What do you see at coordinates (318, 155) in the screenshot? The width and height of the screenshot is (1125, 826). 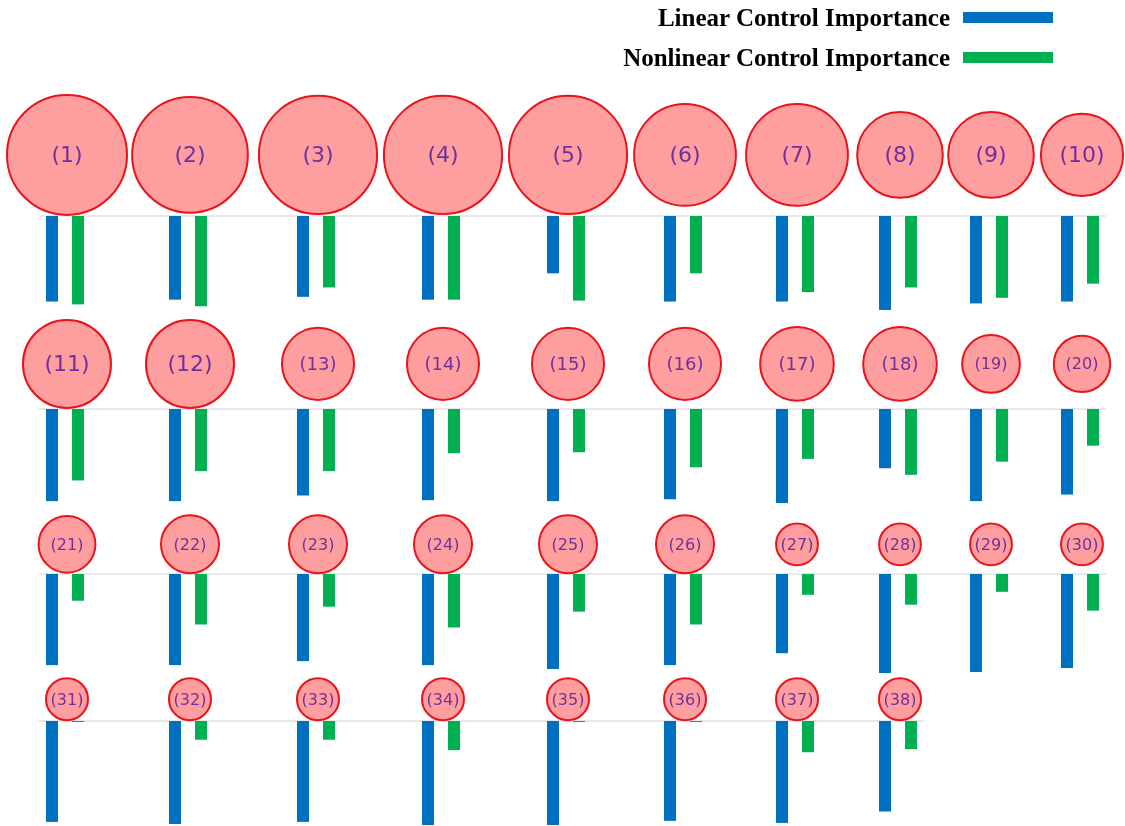 I see `x-tick-label: (3)` at bounding box center [318, 155].